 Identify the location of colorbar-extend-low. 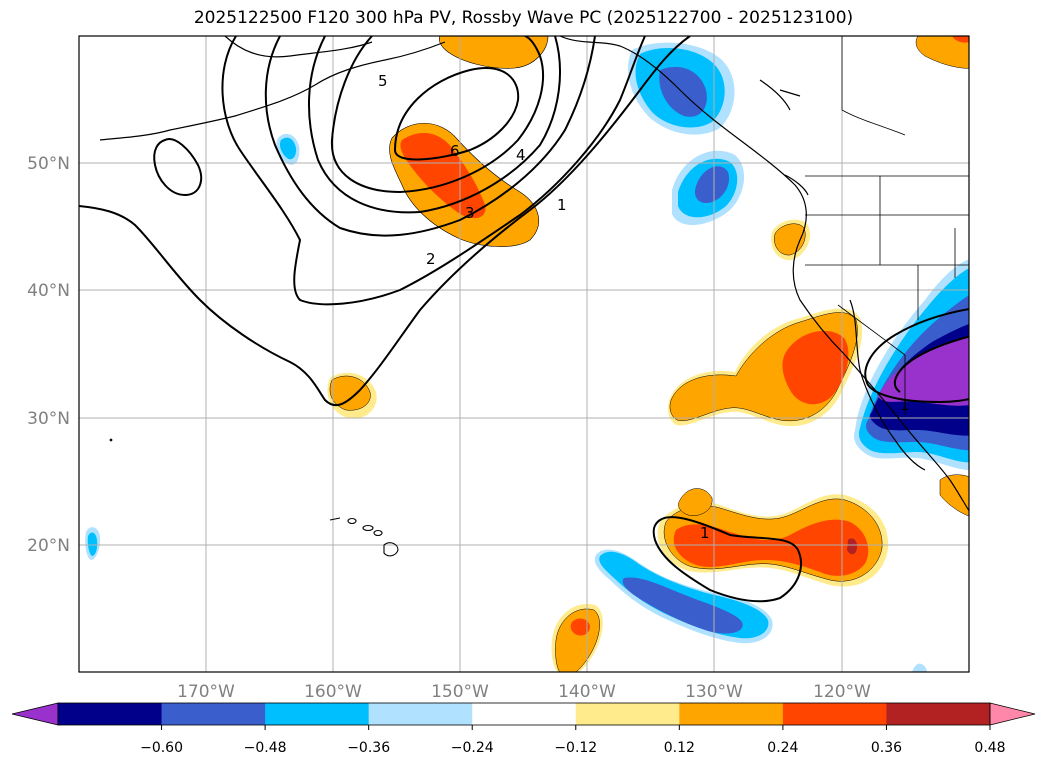
(35, 714).